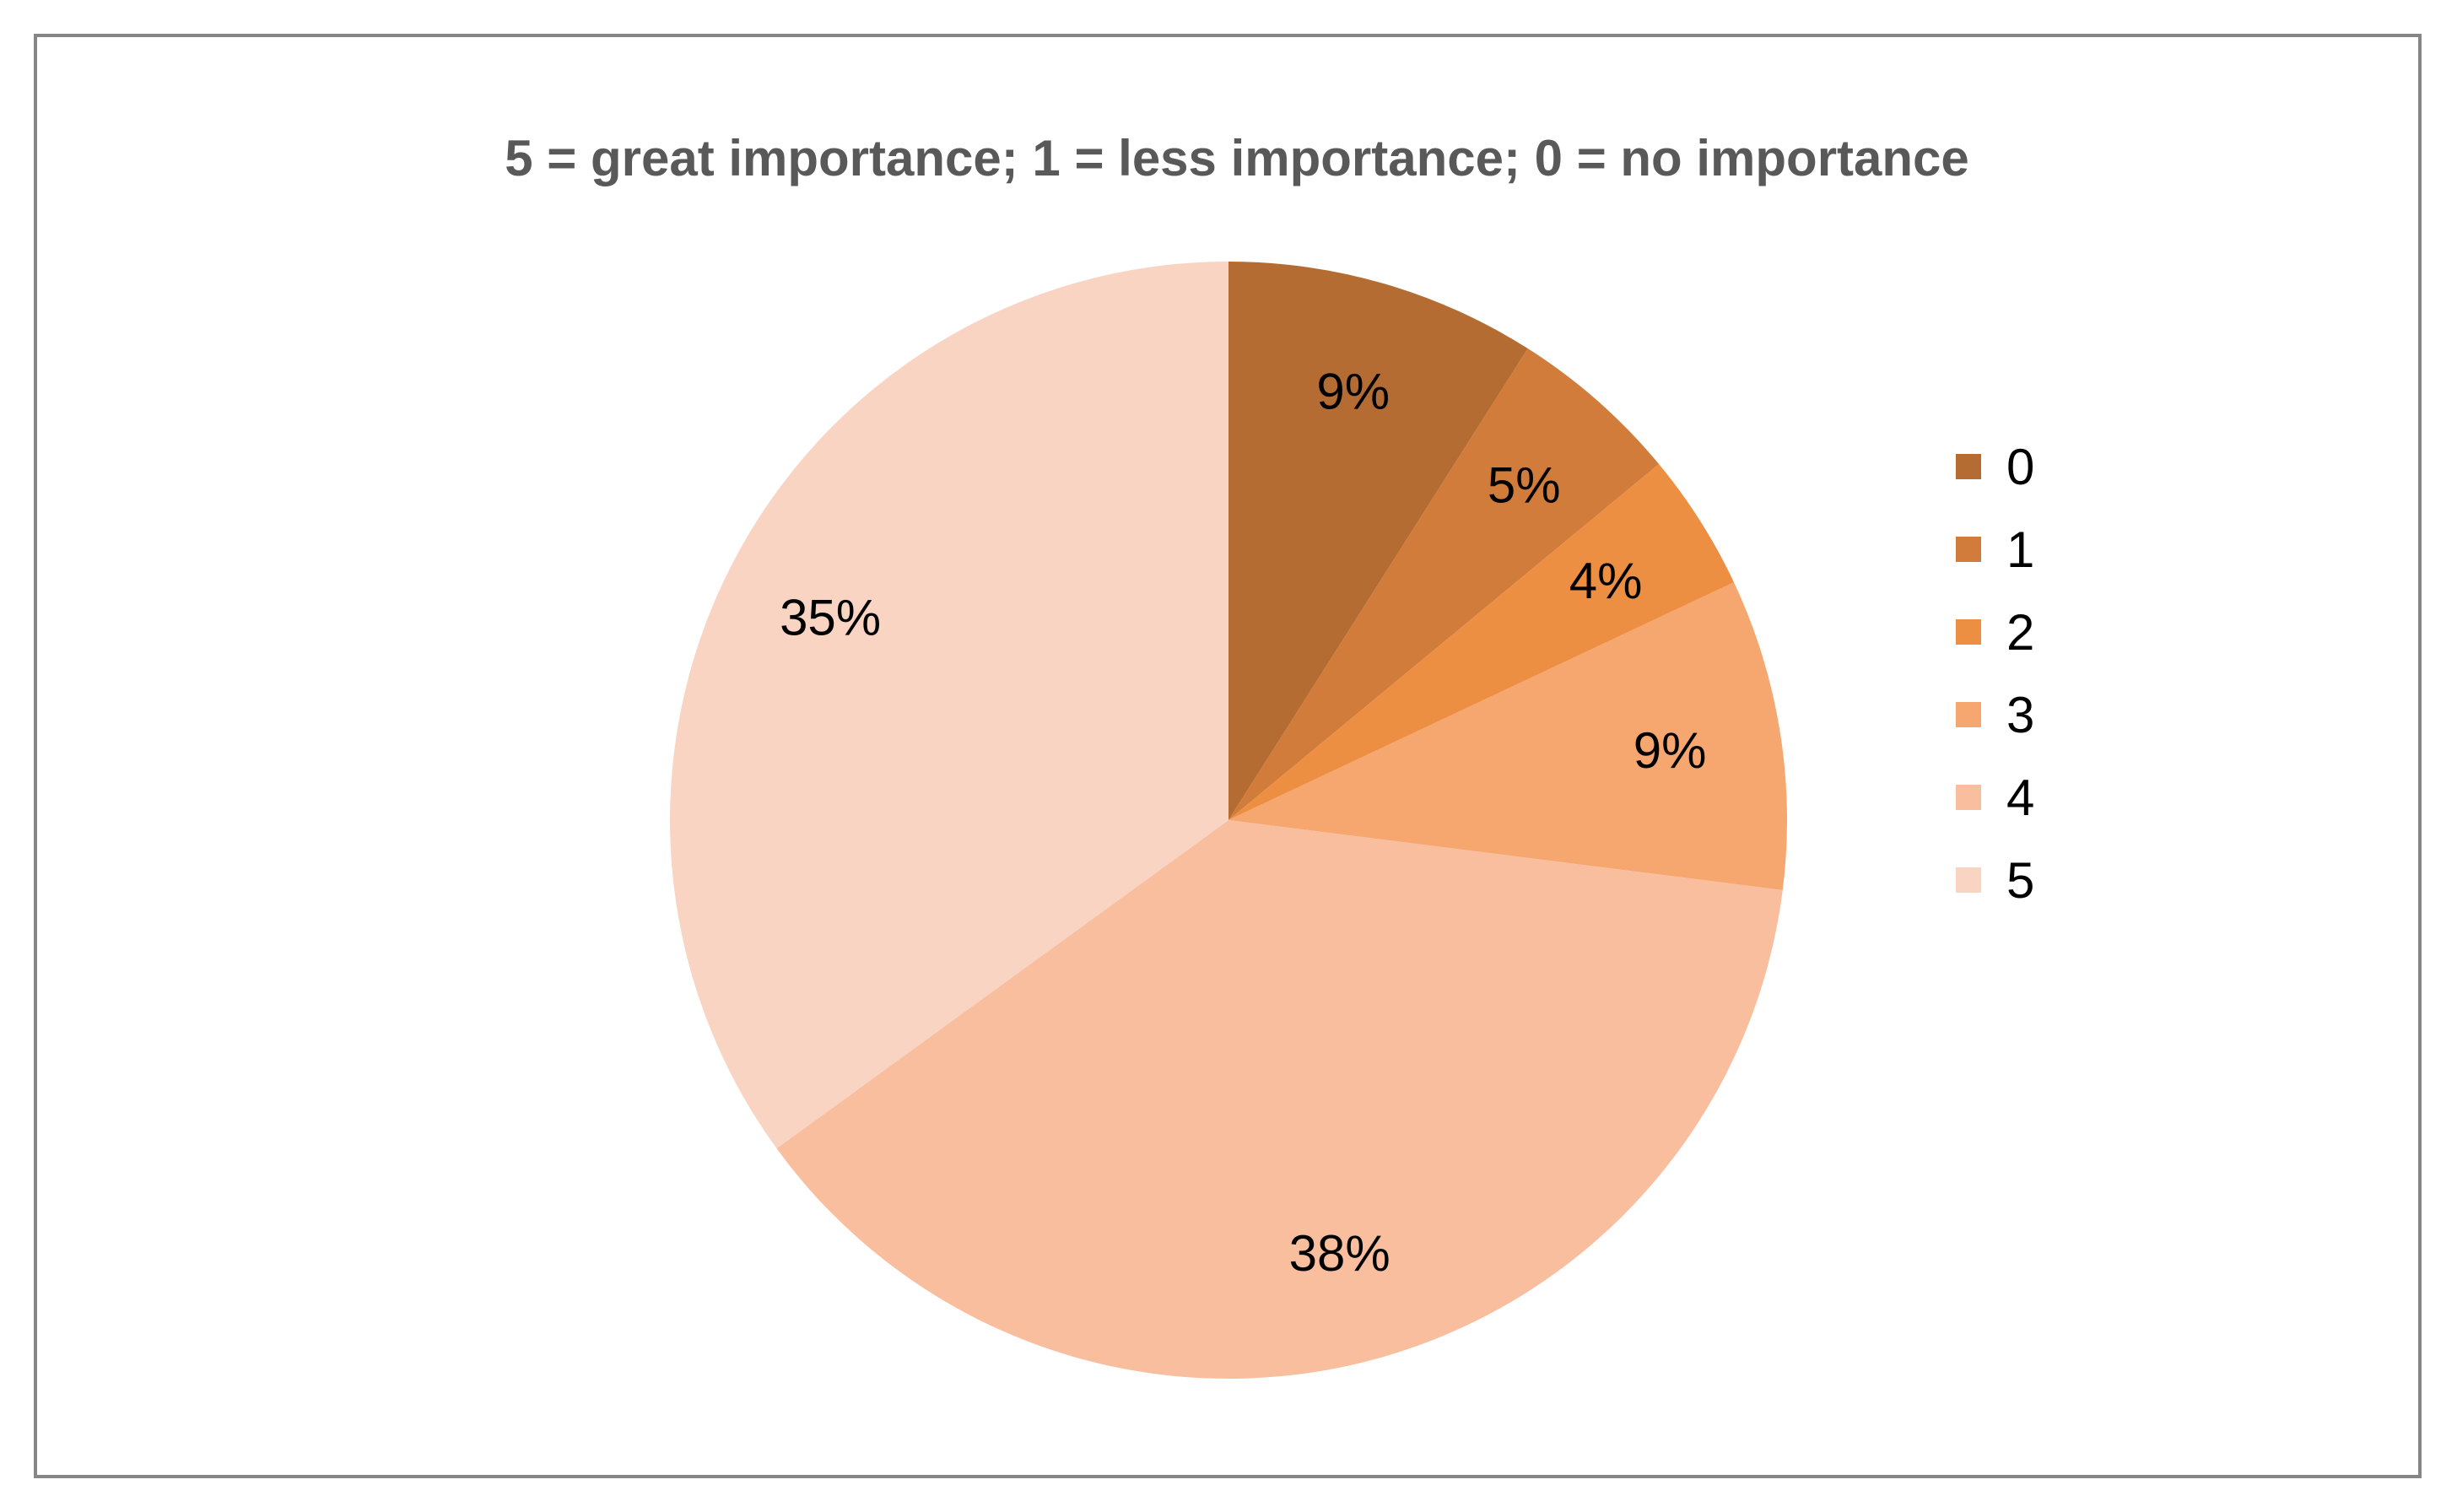  Describe the element at coordinates (830, 618) in the screenshot. I see `data-label-5: 35%` at that location.